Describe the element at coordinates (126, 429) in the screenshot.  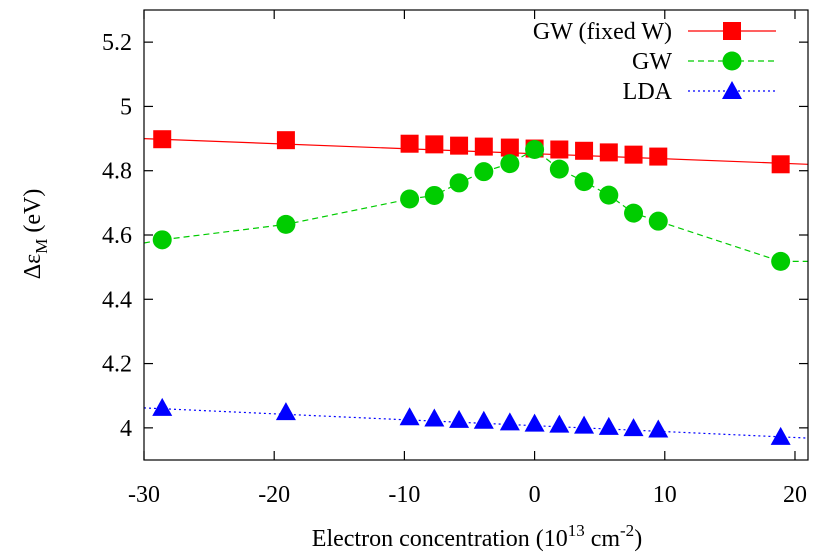
I see `y-tick-label: 4` at that location.